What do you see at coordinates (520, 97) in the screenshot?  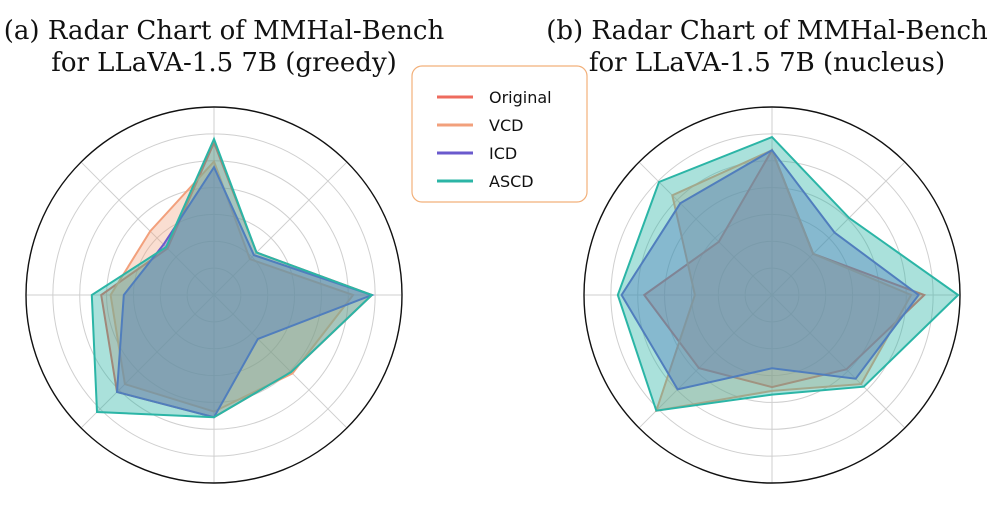 I see `legend-label-original: Original` at bounding box center [520, 97].